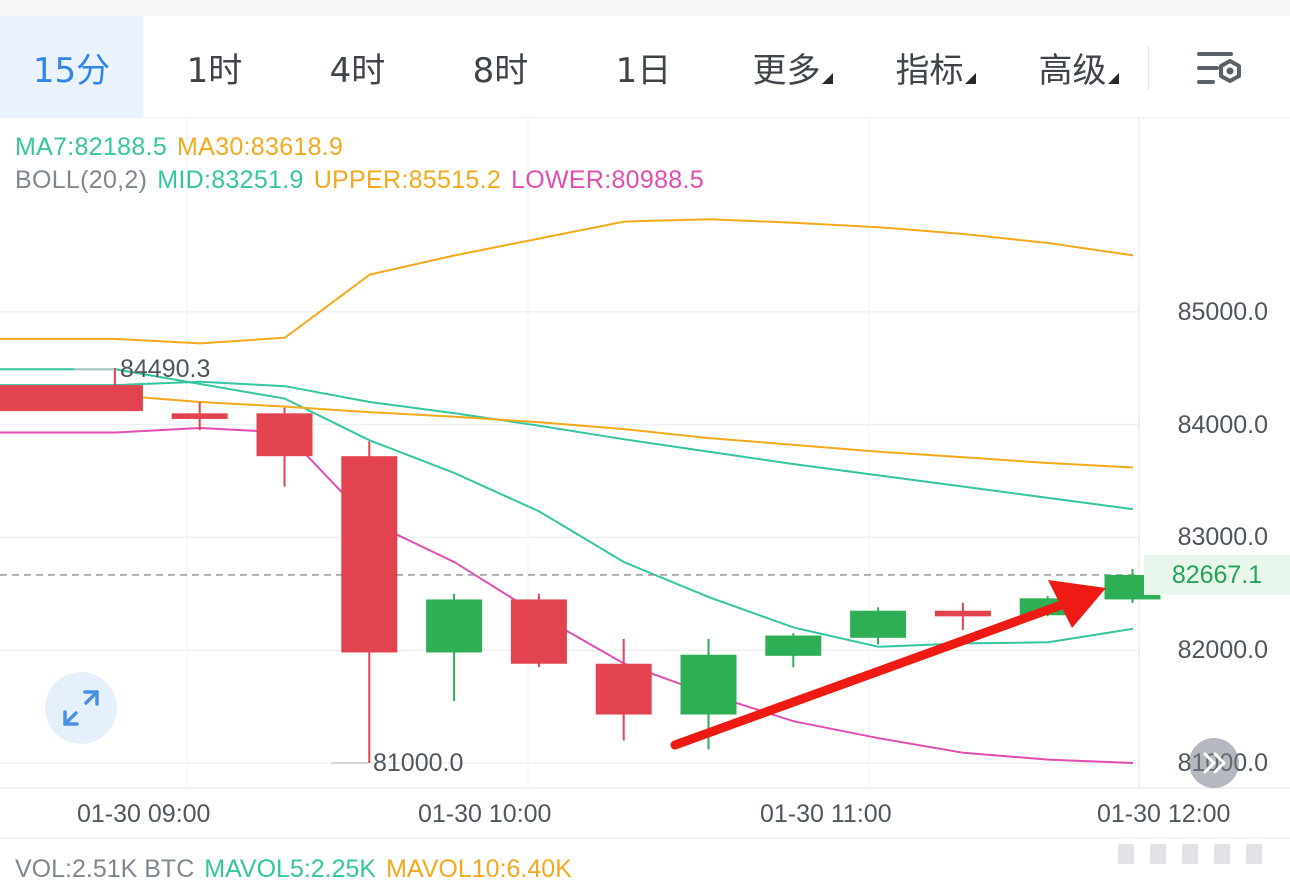 Image resolution: width=1290 pixels, height=882 pixels. Describe the element at coordinates (1217, 575) in the screenshot. I see `current-price-tag: 82667.1` at that location.